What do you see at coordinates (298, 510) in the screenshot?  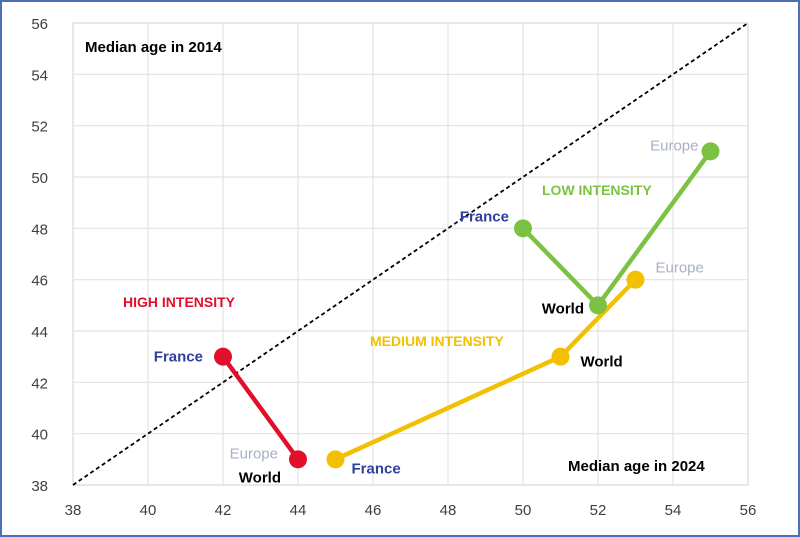 I see `x-tick-label: 44` at bounding box center [298, 510].